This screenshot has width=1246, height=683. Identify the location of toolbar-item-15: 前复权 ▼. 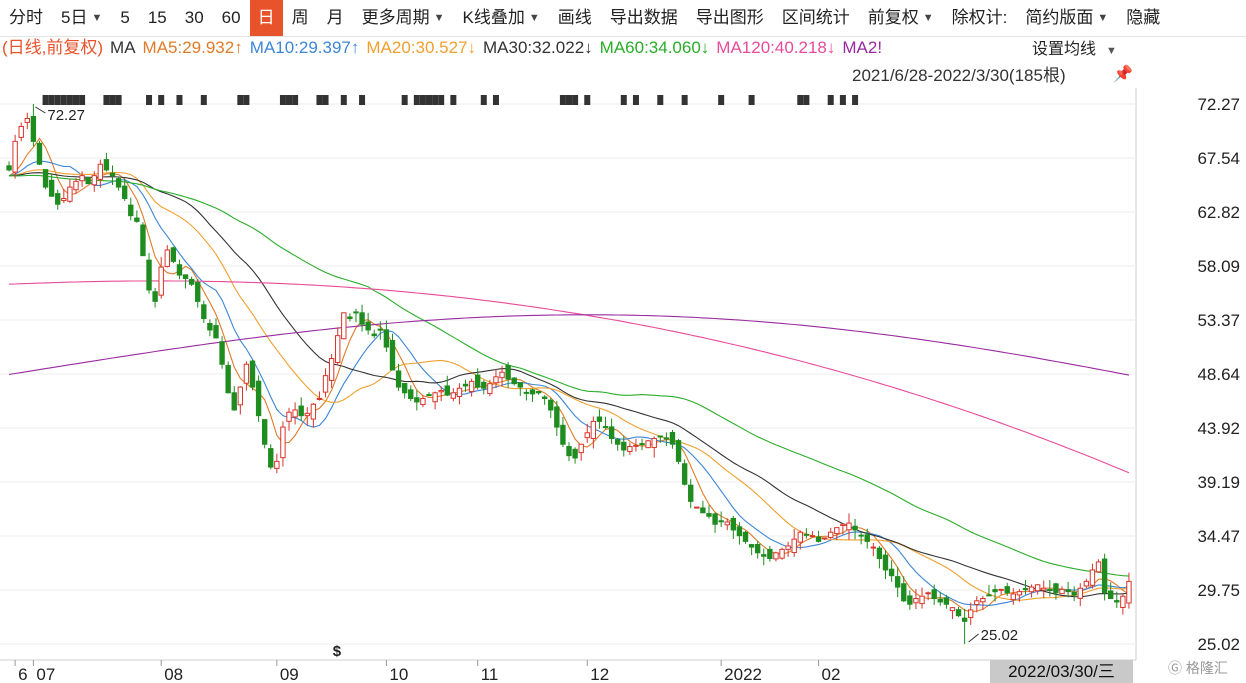
(901, 18).